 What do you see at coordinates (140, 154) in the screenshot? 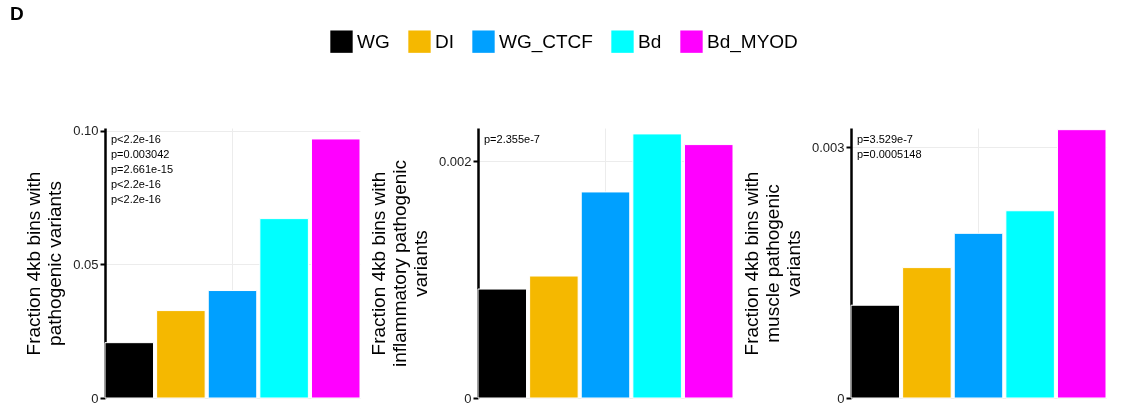
I see `annotation: p=0.003042` at bounding box center [140, 154].